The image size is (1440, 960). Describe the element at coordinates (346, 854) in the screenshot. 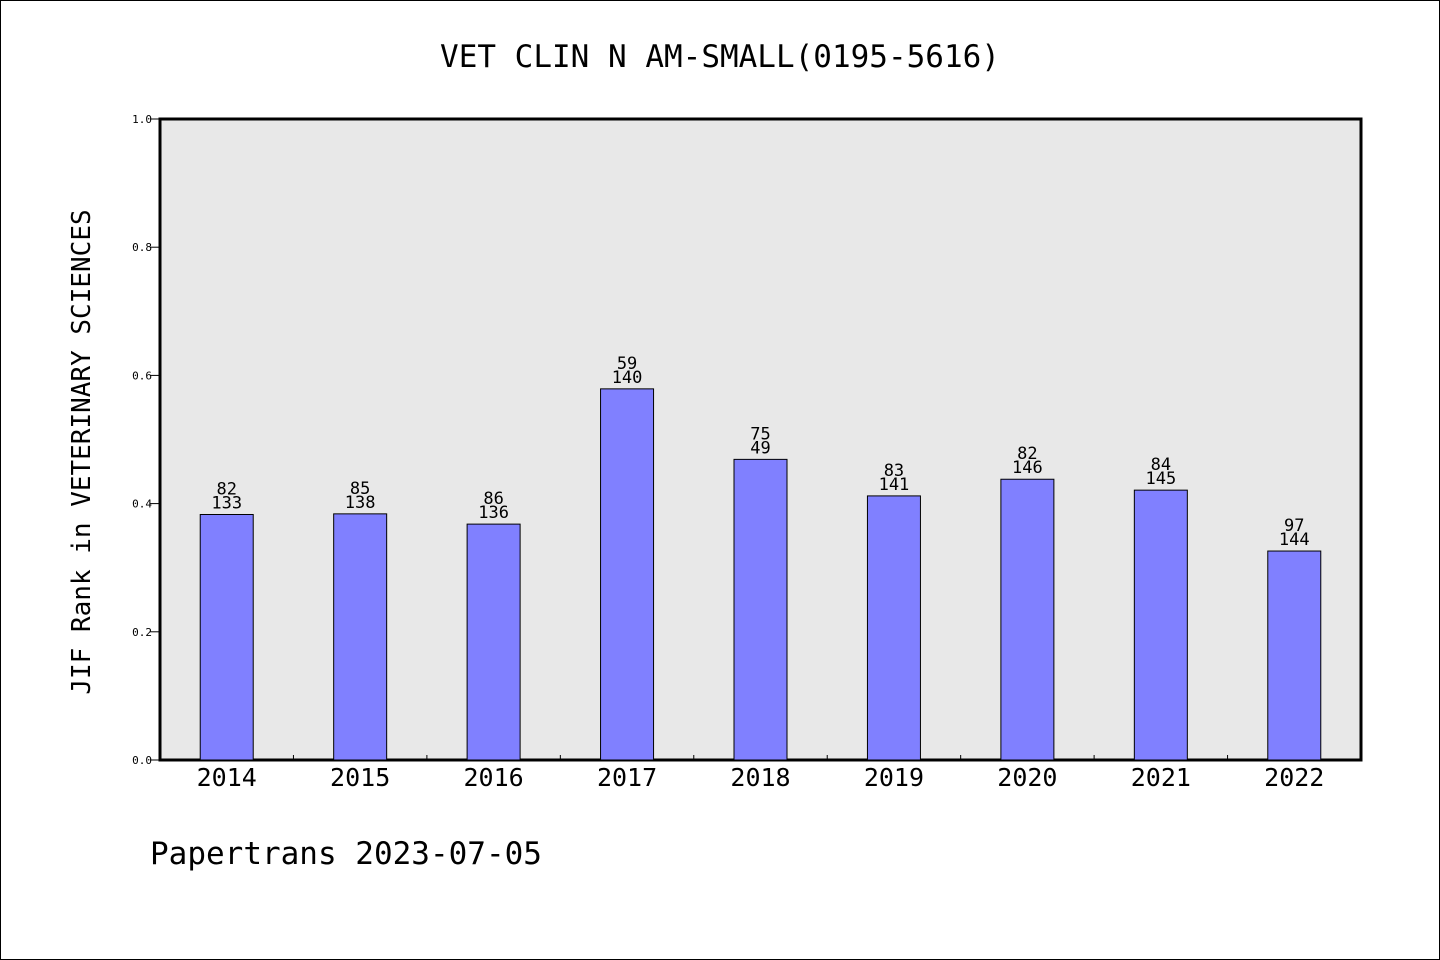

I see `footer-watermark: Papertrans 2023-07-05` at that location.